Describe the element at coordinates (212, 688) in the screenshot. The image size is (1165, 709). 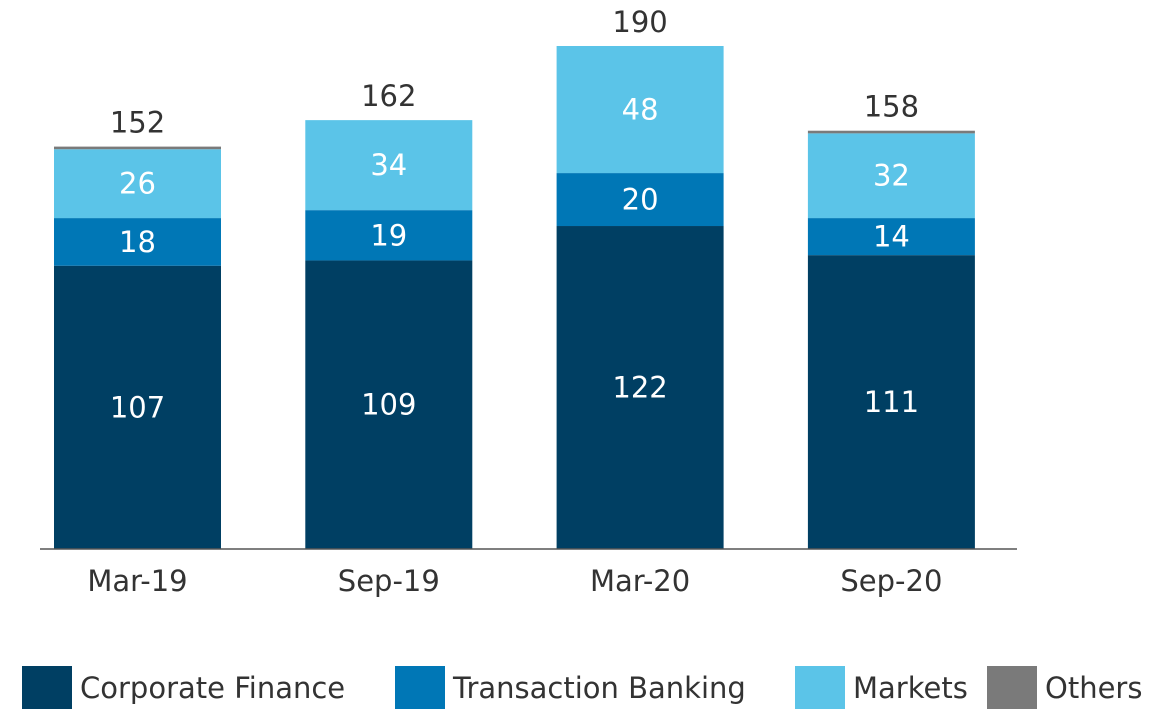
I see `legend-label: Corporate Finance` at that location.